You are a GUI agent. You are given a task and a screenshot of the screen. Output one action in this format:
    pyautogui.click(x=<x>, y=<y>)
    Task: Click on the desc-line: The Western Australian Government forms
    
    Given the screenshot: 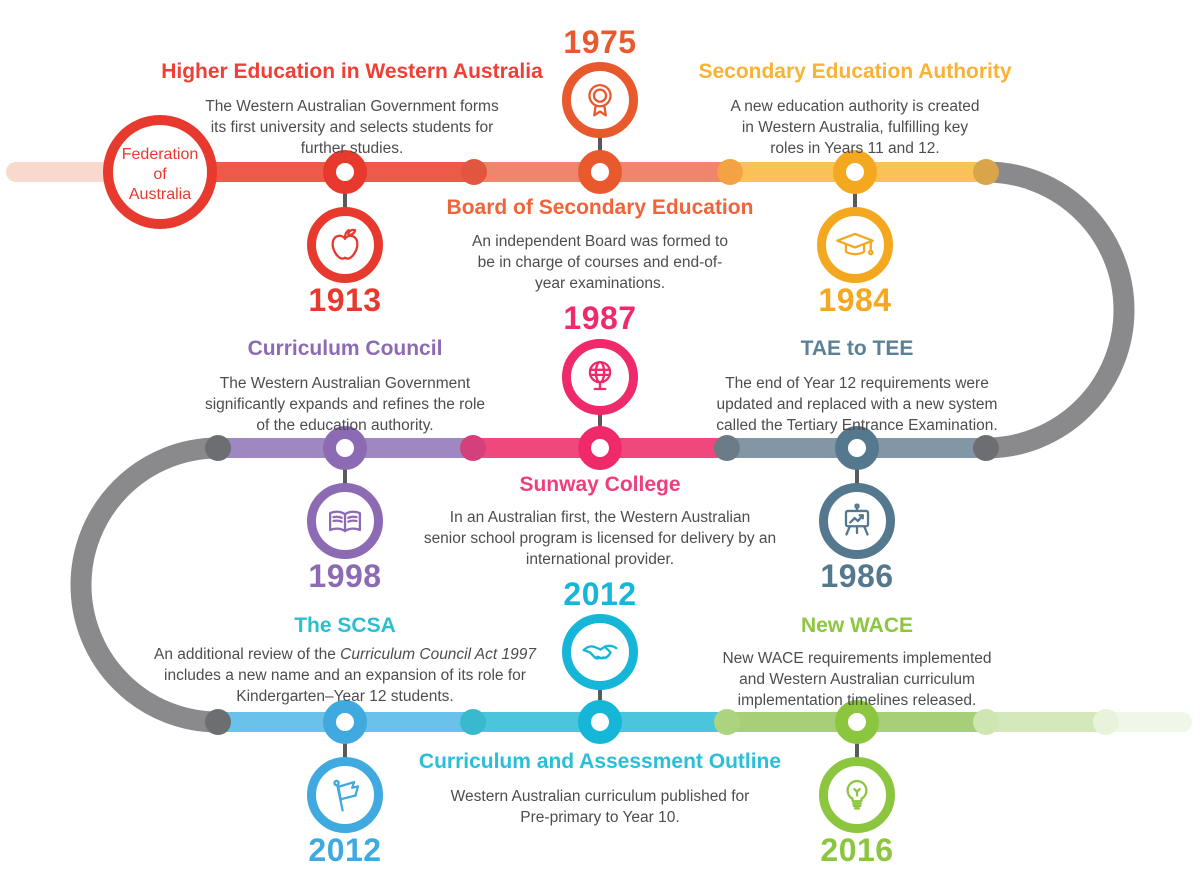 What is the action you would take?
    pyautogui.click(x=352, y=106)
    